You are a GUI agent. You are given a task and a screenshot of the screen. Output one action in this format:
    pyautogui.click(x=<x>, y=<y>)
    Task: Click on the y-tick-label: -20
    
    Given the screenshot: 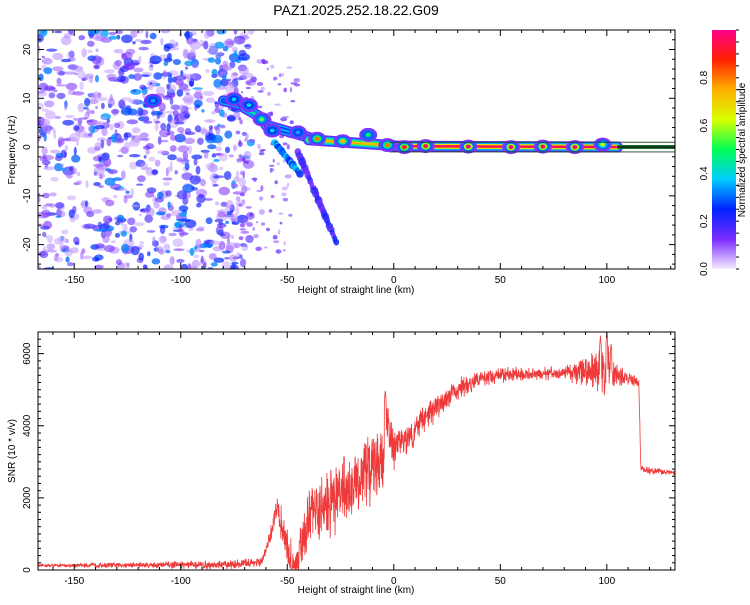 What is the action you would take?
    pyautogui.click(x=27, y=244)
    